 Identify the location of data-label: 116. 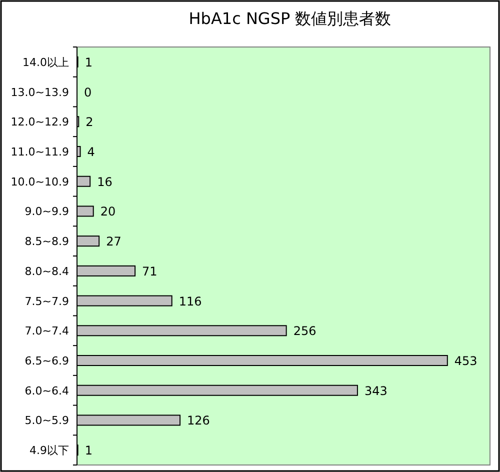
(190, 301).